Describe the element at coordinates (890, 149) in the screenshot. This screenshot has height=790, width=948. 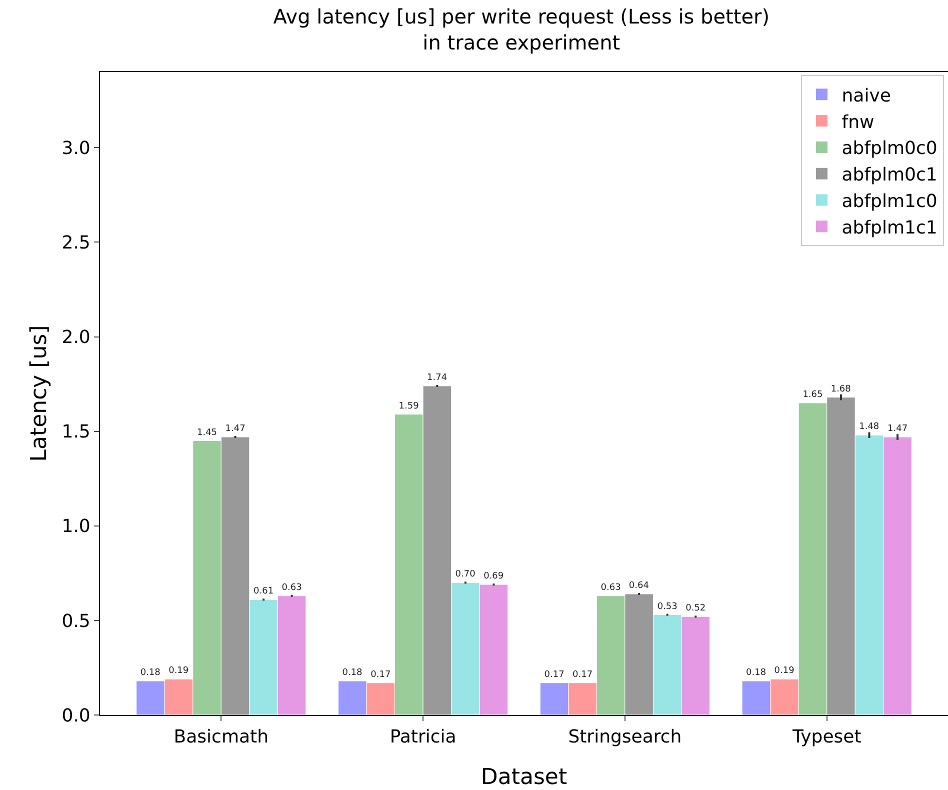
I see `legend-label: abfplm0c0` at that location.